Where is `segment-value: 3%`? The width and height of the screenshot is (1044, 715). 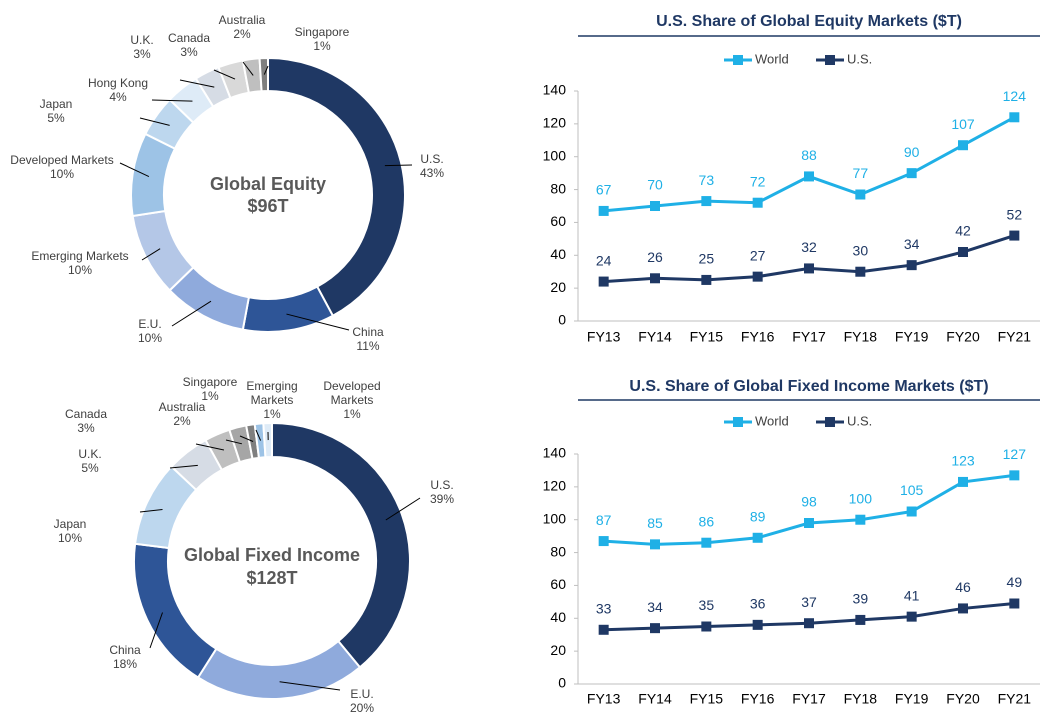 segment-value: 3% is located at coordinates (142, 54).